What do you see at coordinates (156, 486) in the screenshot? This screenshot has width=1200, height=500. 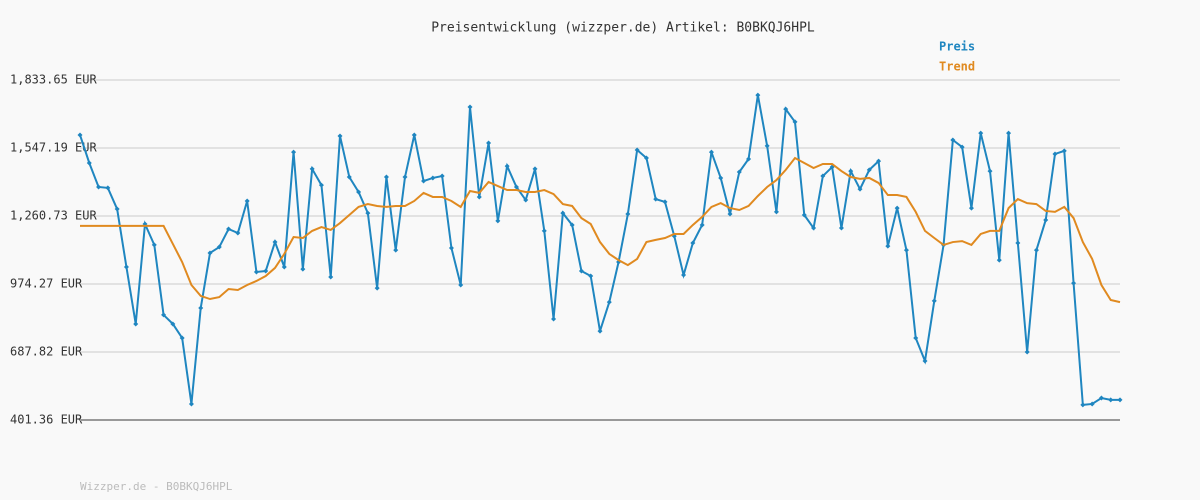 I see `footer: Wizzper.de - B0BKQJ6HPL` at bounding box center [156, 486].